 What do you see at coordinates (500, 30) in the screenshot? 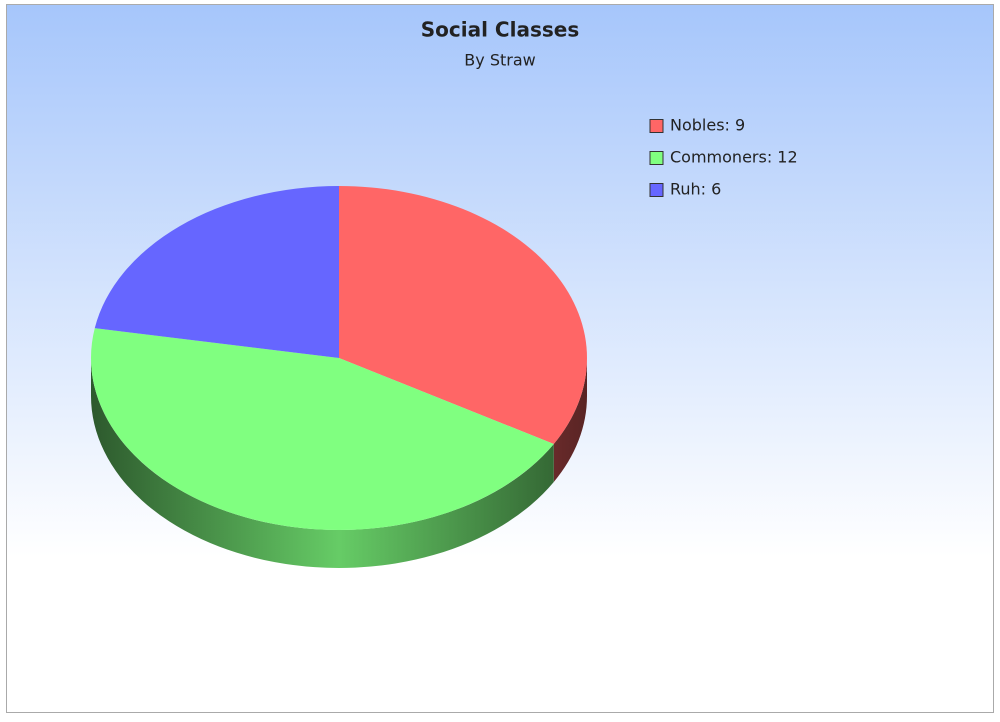
I see `chart-title: Social Classes` at bounding box center [500, 30].